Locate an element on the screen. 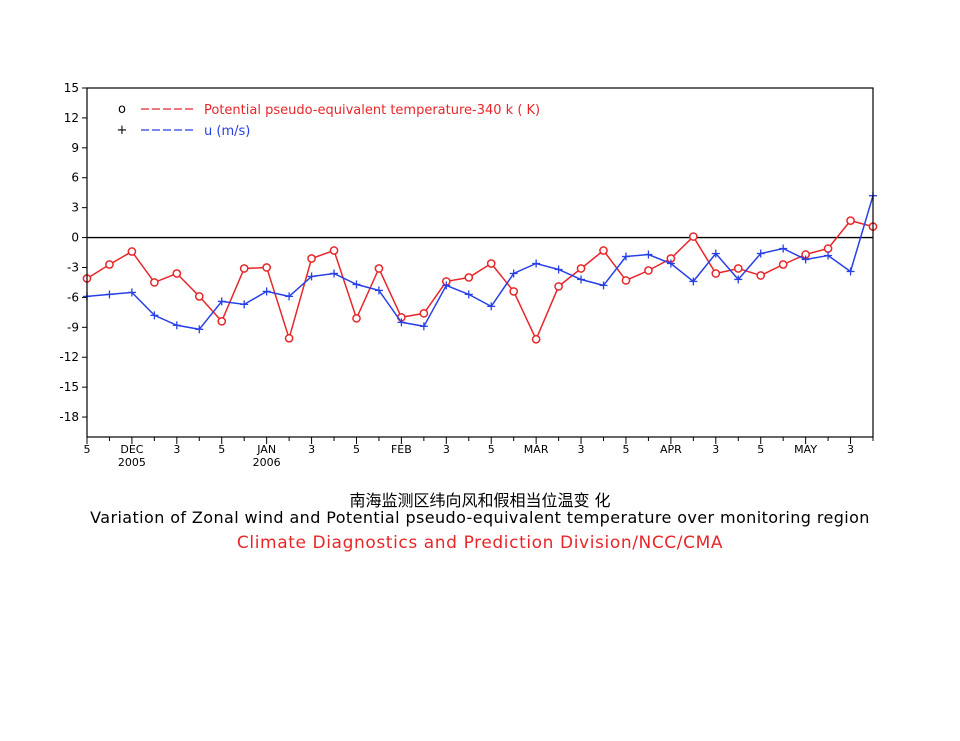 This screenshot has width=960, height=741. chinese-title: 南海监测区纬向风和假相当位温变 化 is located at coordinates (480, 500).